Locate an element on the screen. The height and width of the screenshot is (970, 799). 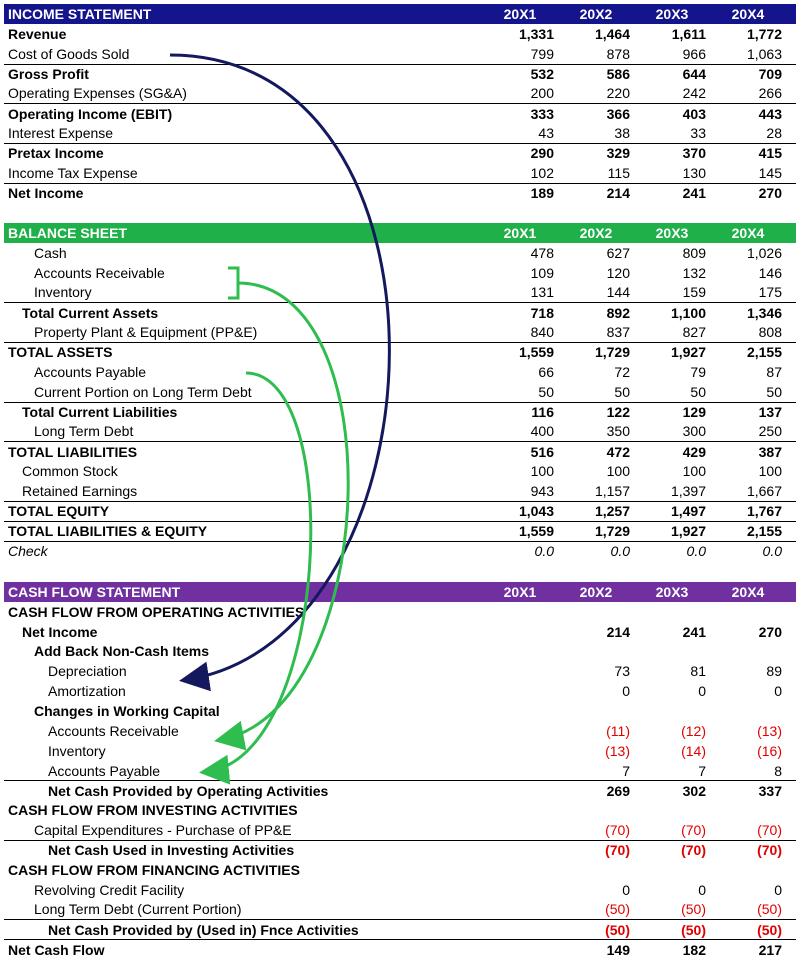
cell-value: 50 is located at coordinates (698, 391).